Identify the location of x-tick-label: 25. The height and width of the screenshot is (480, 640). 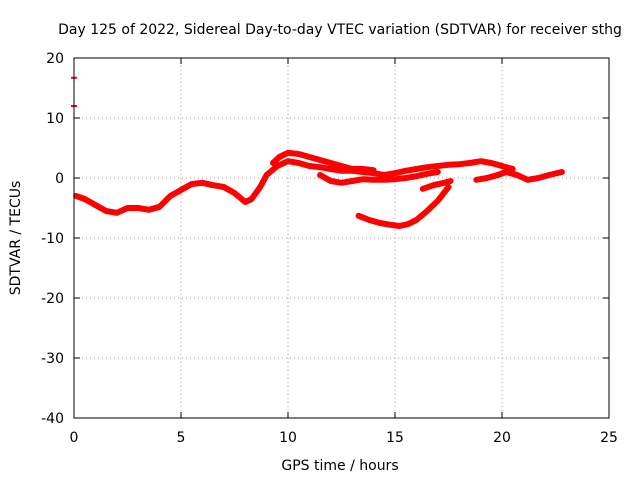
(609, 438).